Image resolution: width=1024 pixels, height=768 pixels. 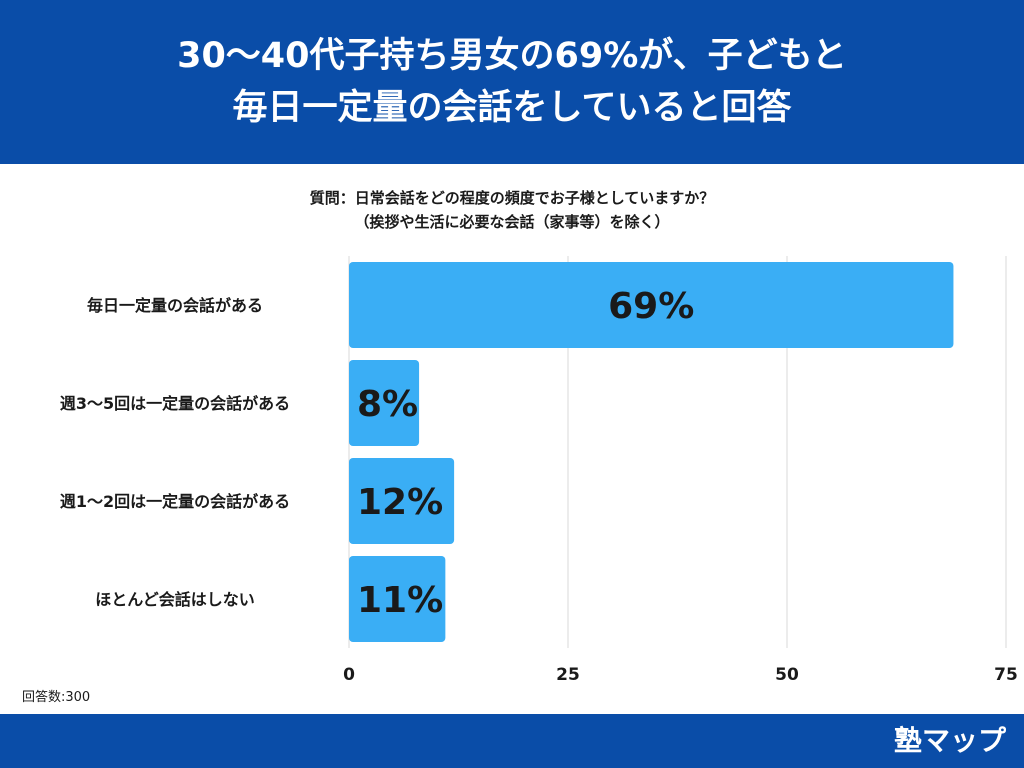 What do you see at coordinates (949, 740) in the screenshot?
I see `brand-logo: 塾マップ` at bounding box center [949, 740].